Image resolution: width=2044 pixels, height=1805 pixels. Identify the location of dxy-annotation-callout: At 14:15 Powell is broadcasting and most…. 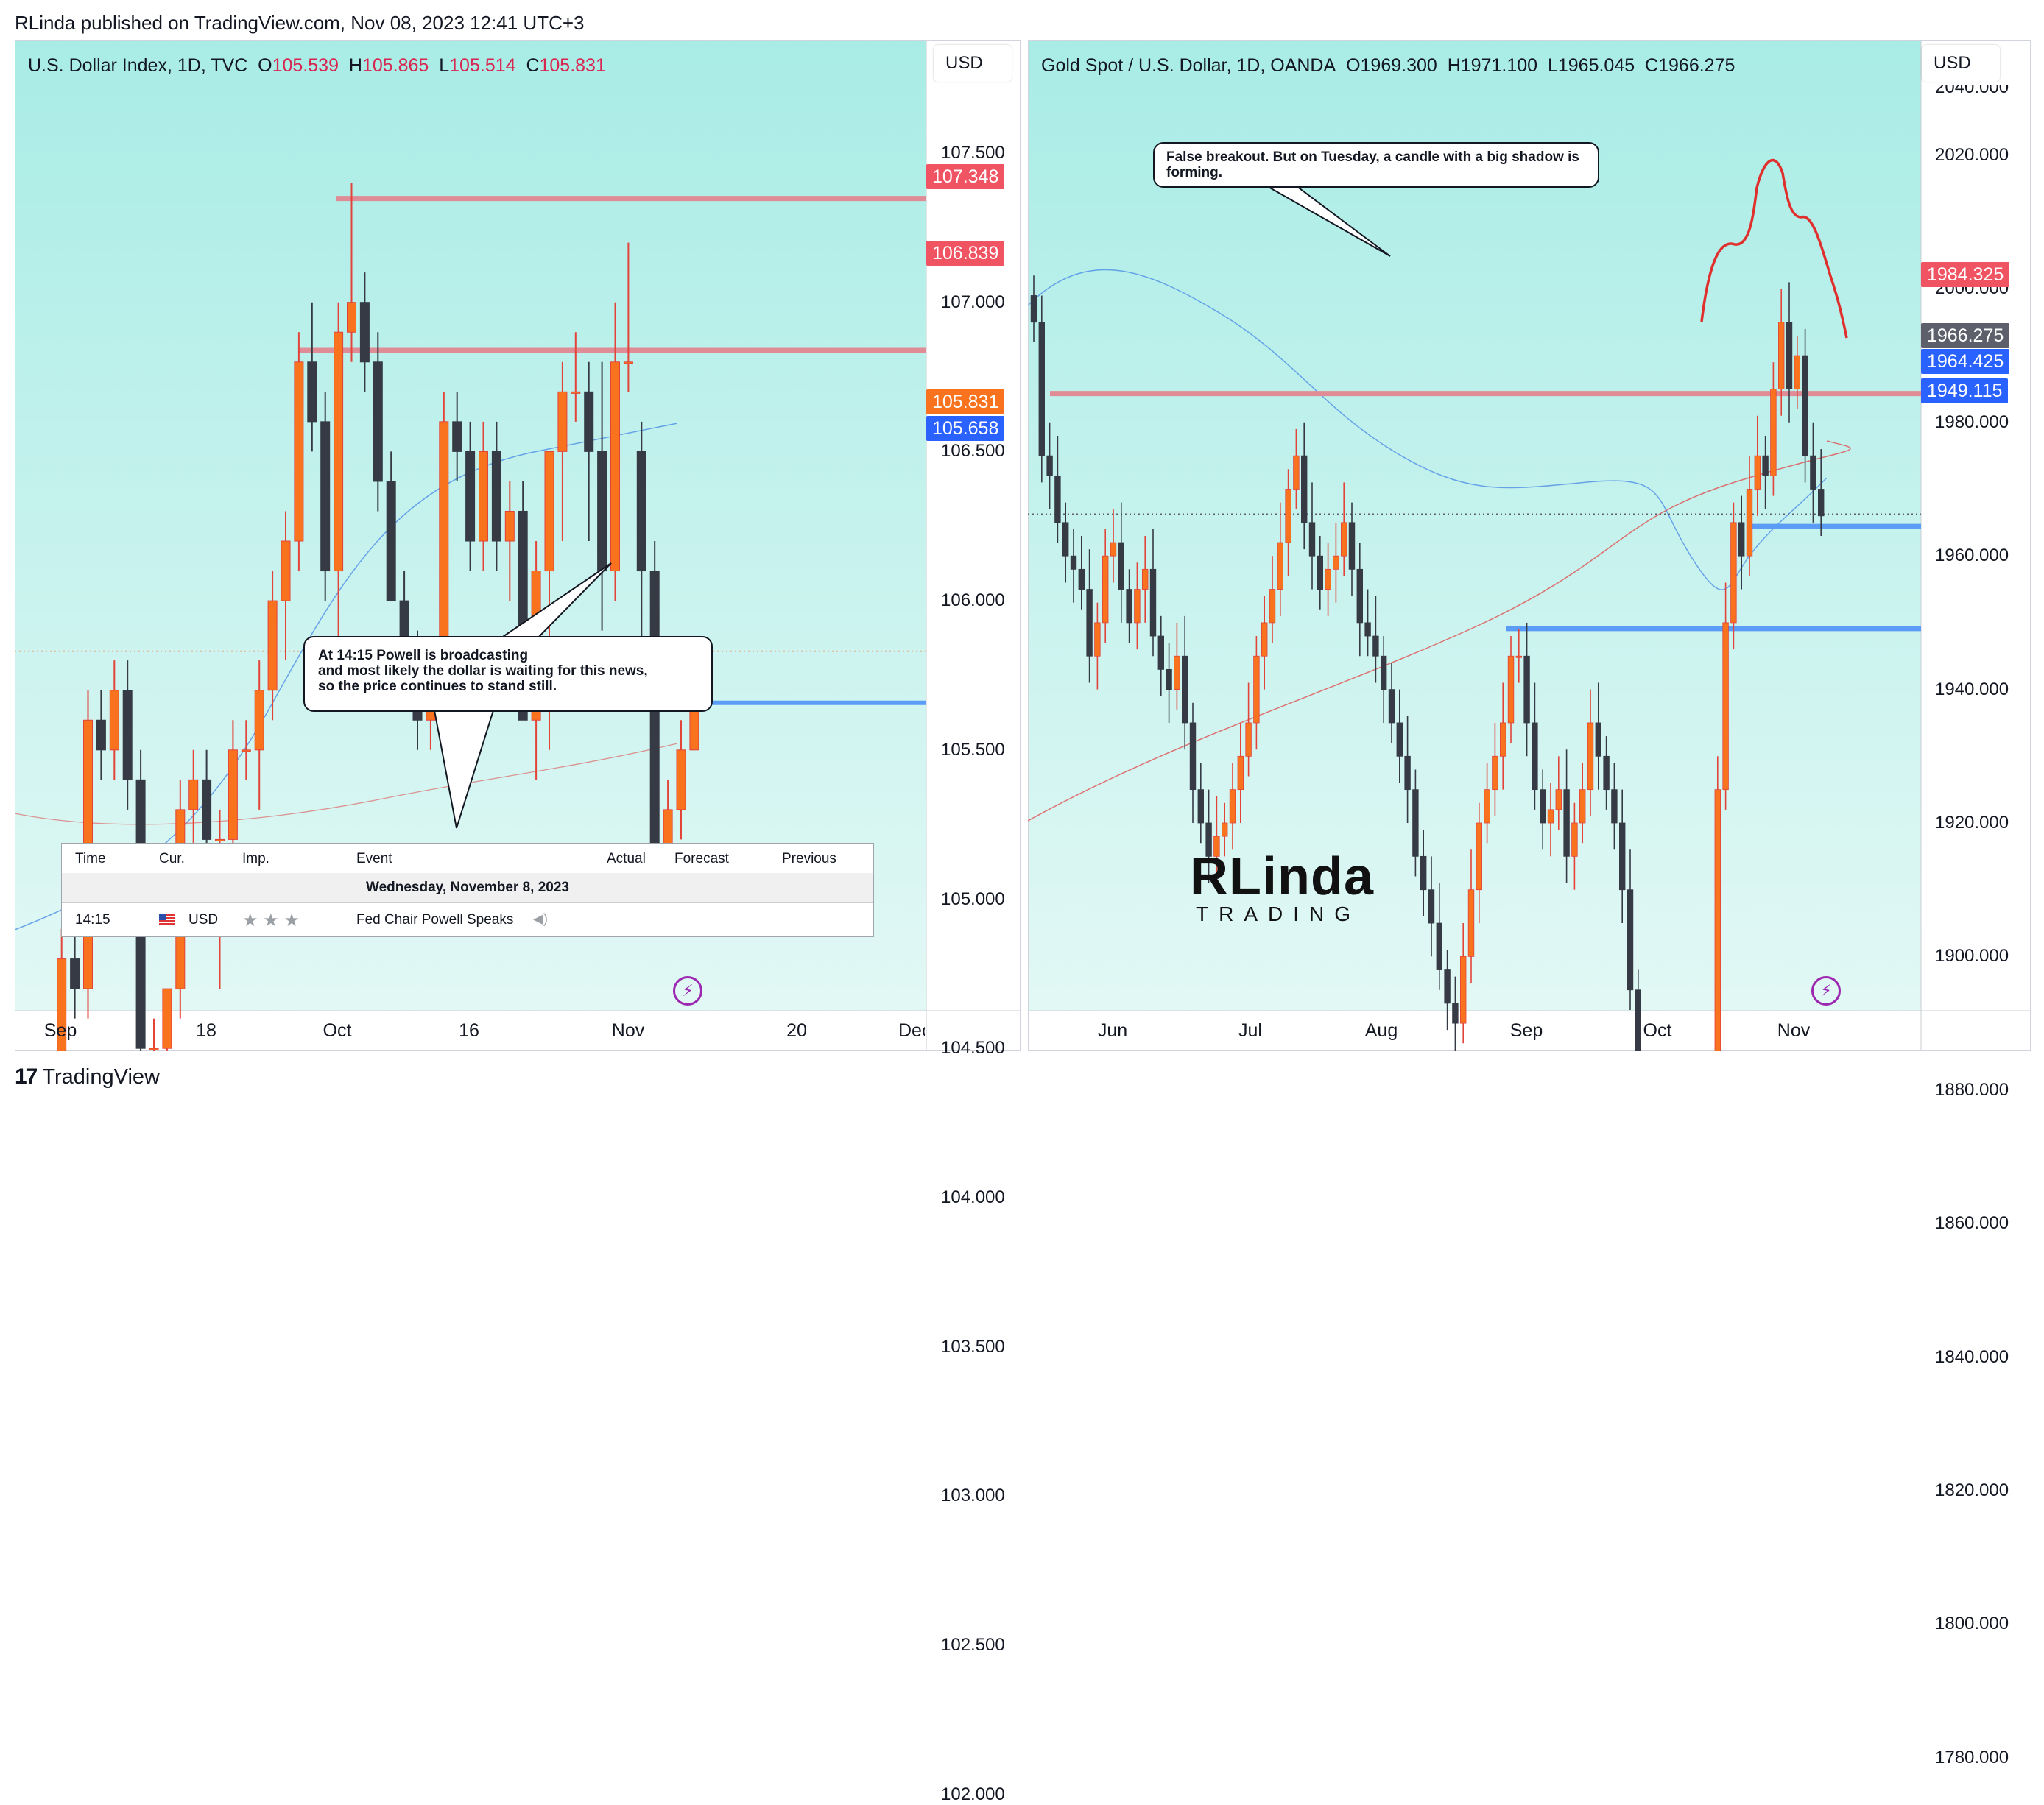
(508, 674).